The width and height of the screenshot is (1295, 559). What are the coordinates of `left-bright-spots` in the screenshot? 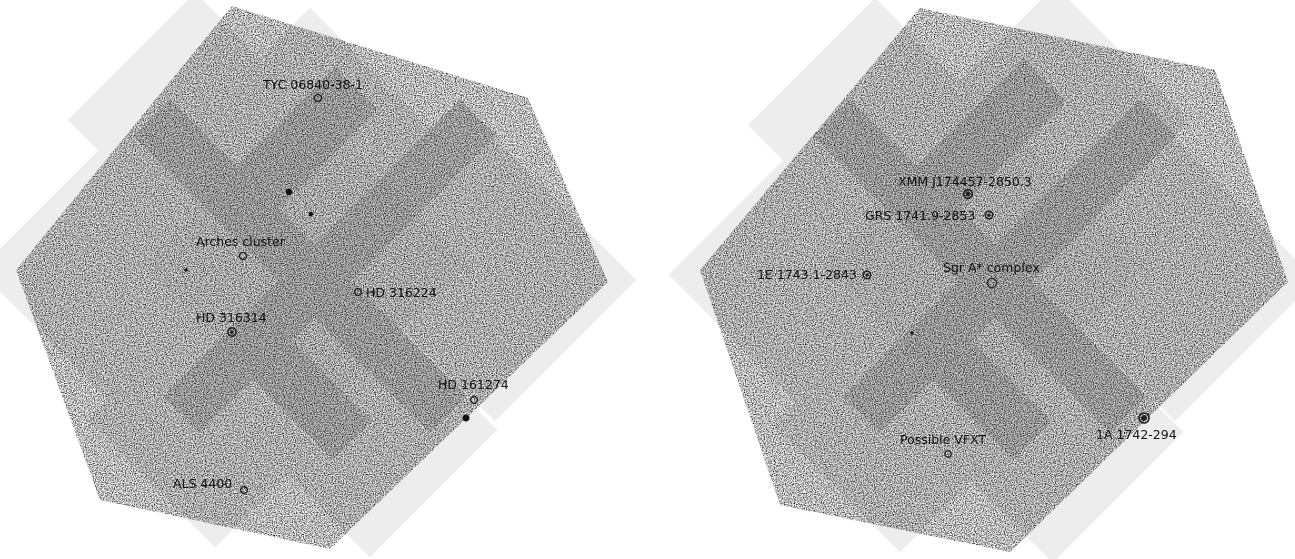 It's located at (327, 305).